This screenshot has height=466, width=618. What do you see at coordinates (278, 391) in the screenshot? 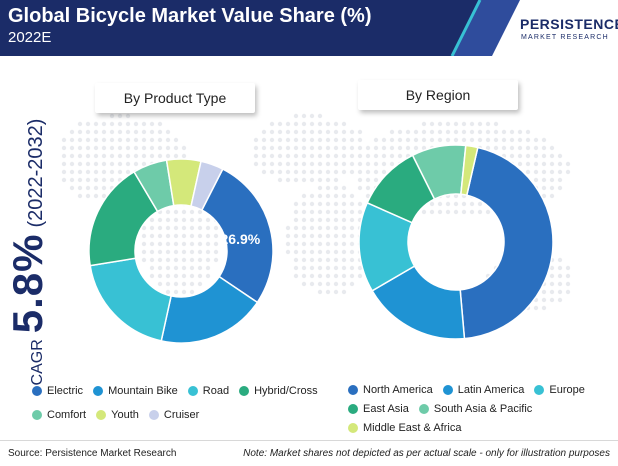
I see `product-legend-item: Hybrid/Cross` at bounding box center [278, 391].